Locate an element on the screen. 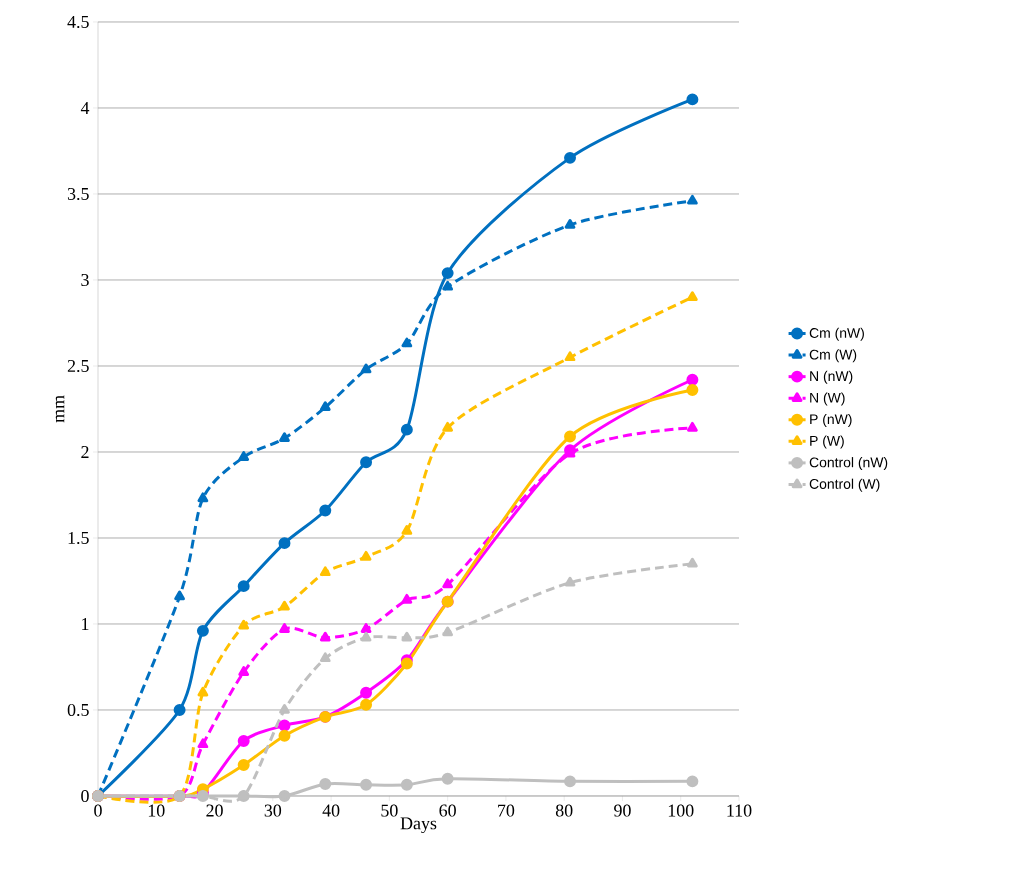 This screenshot has height=873, width=1019. x-tick-label: 0 is located at coordinates (98, 810).